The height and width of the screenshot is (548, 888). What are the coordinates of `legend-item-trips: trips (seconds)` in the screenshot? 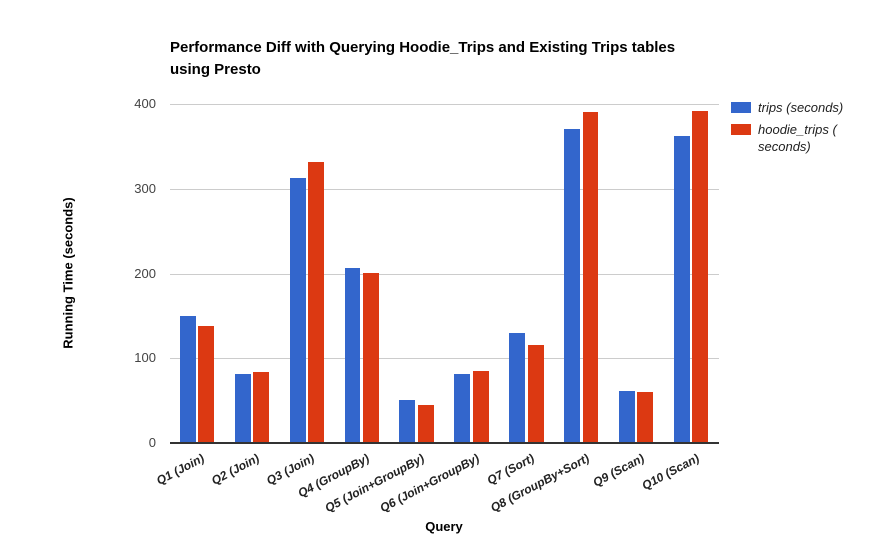 It's located at (808, 107).